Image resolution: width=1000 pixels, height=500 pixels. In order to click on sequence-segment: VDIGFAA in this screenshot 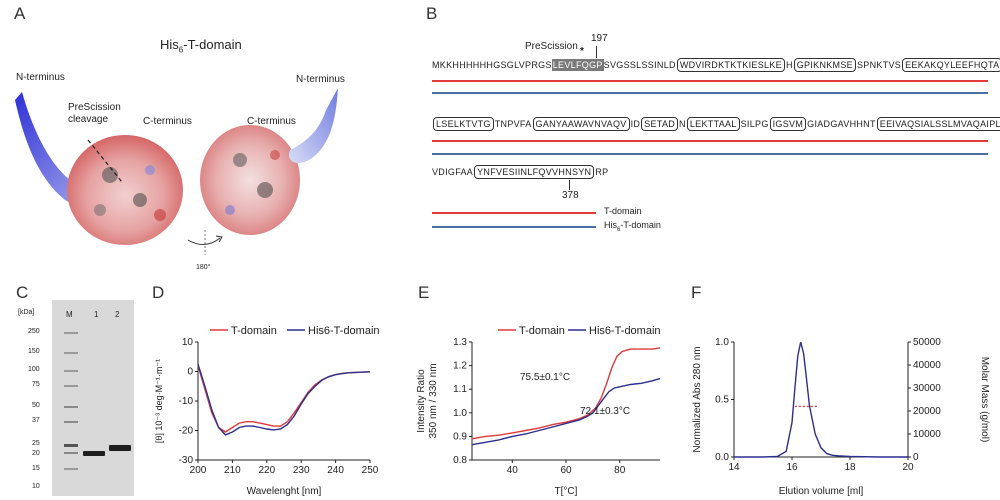, I will do `click(453, 172)`.